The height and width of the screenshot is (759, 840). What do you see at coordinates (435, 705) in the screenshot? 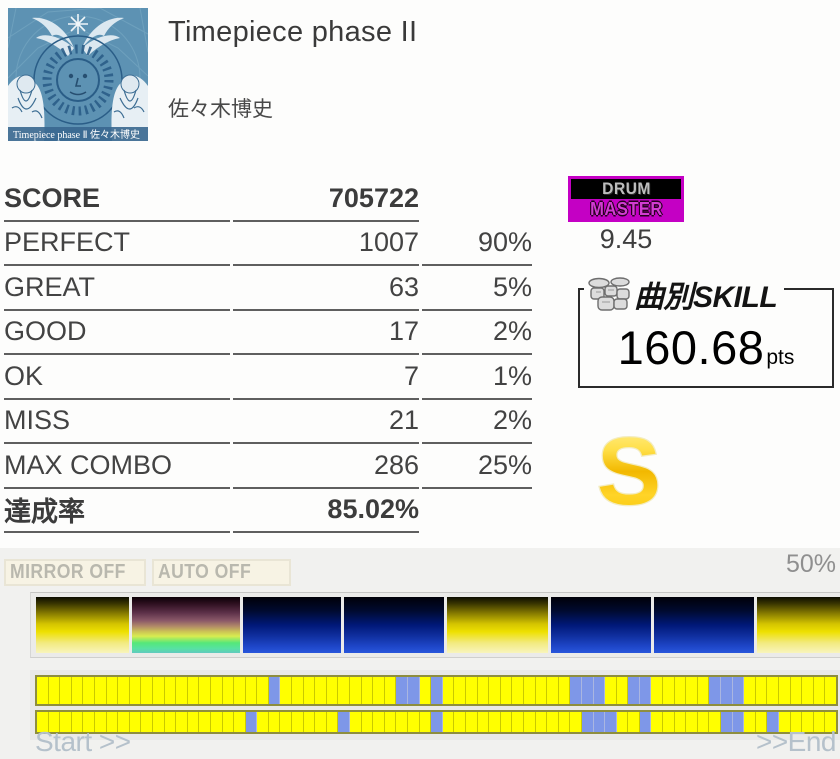
I see `note-density-panel` at bounding box center [435, 705].